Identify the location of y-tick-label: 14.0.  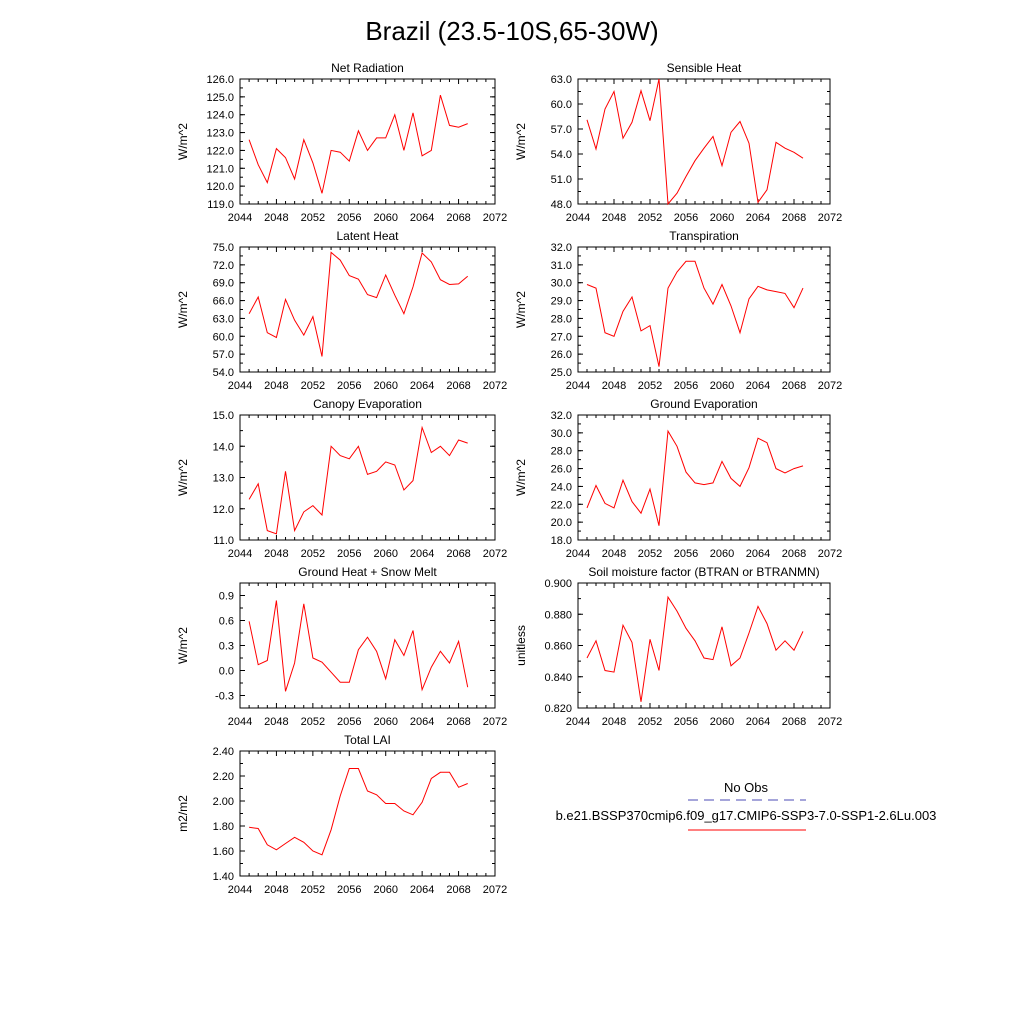
(223, 447).